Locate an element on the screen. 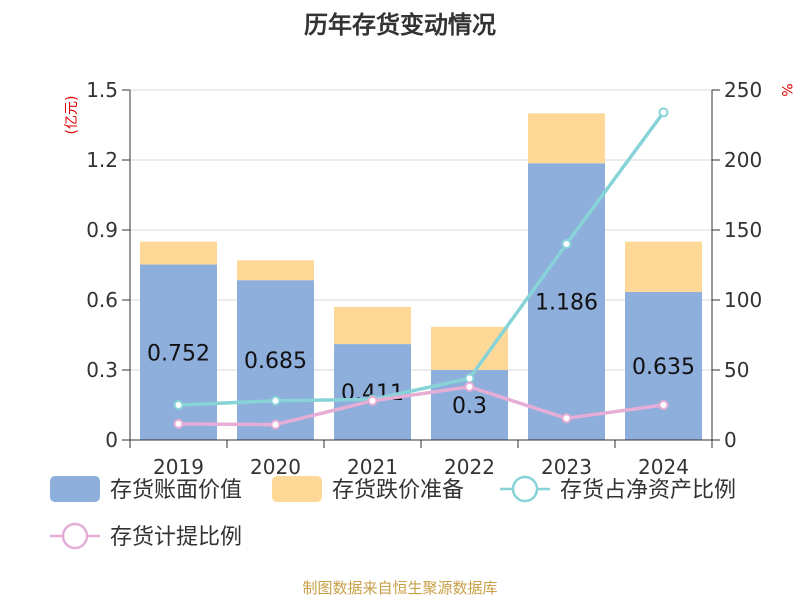 This screenshot has width=800, height=600. bar-value-label: 0.752 is located at coordinates (178, 353).